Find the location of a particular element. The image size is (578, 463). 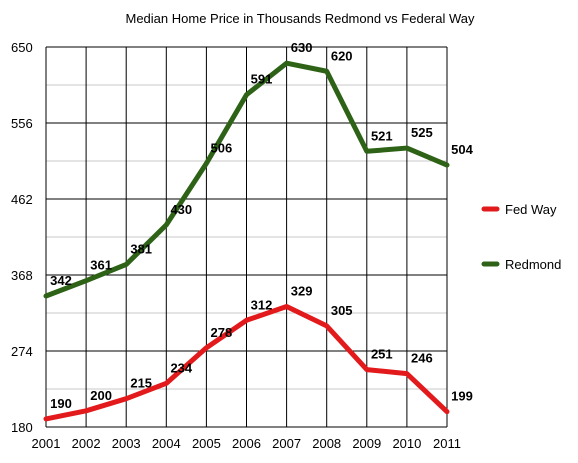

x-tick-label: 2006 is located at coordinates (246, 443).